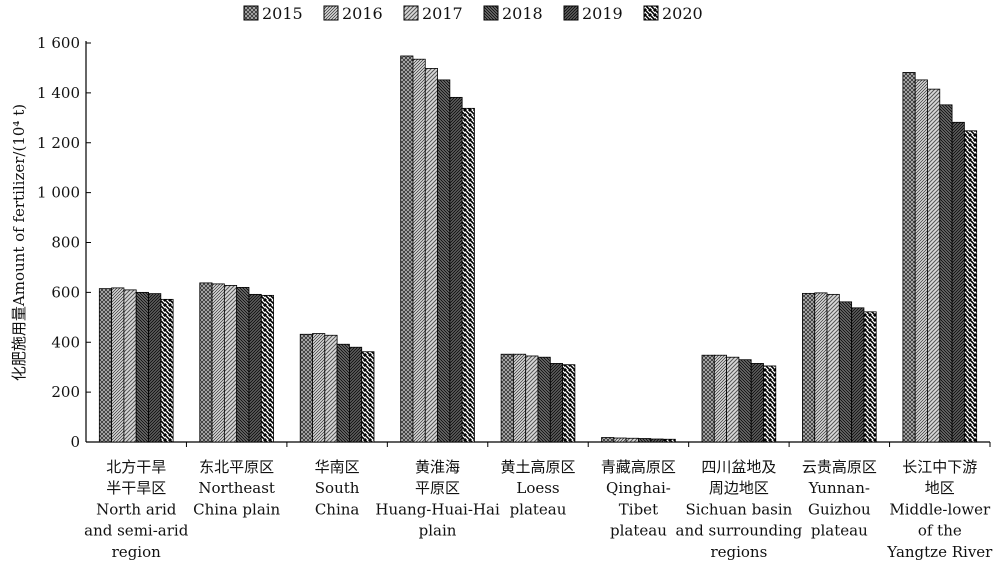 The height and width of the screenshot is (575, 1004). I want to click on y-tick-label: 400, so click(65, 342).